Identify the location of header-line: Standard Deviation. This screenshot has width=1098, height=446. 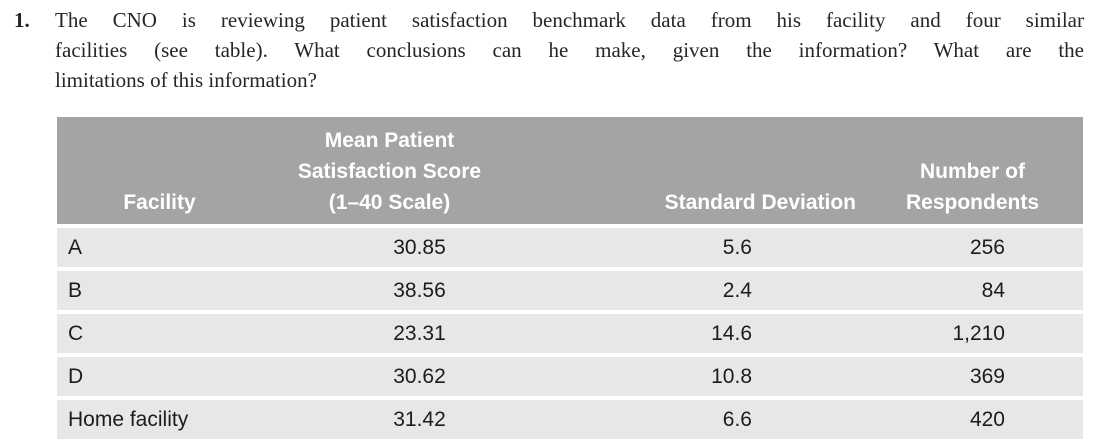
(760, 202).